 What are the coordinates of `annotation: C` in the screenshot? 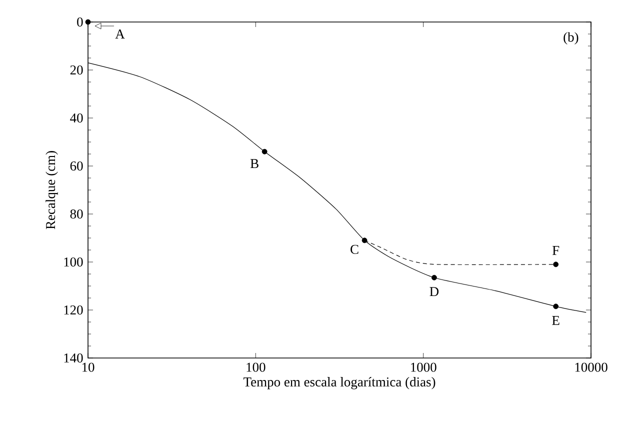 It's located at (354, 249).